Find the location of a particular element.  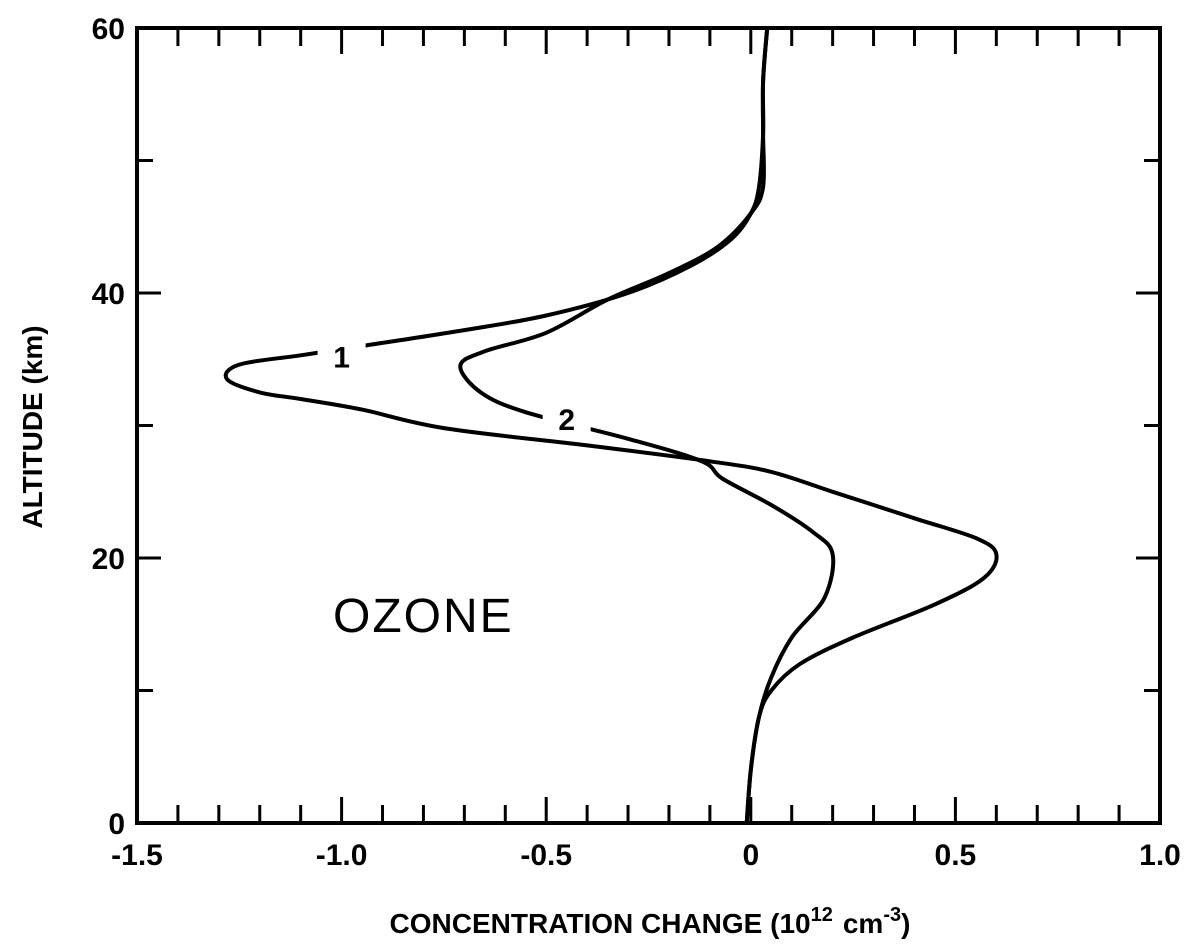

series-1-label: 1 is located at coordinates (341, 358).